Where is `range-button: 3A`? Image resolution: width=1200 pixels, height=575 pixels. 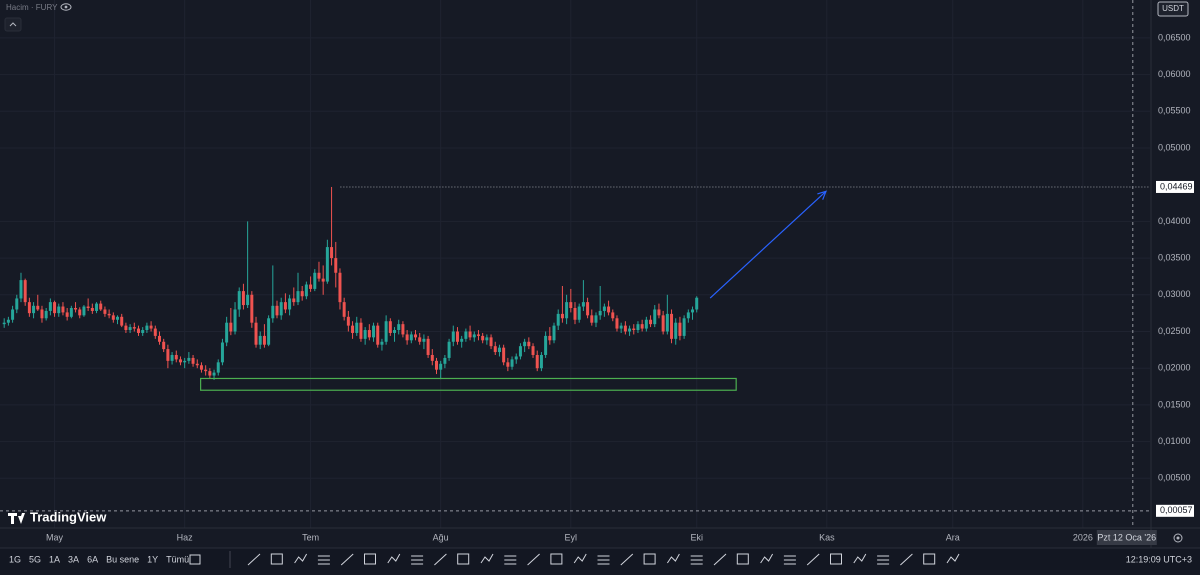 range-button: 3A is located at coordinates (73, 559).